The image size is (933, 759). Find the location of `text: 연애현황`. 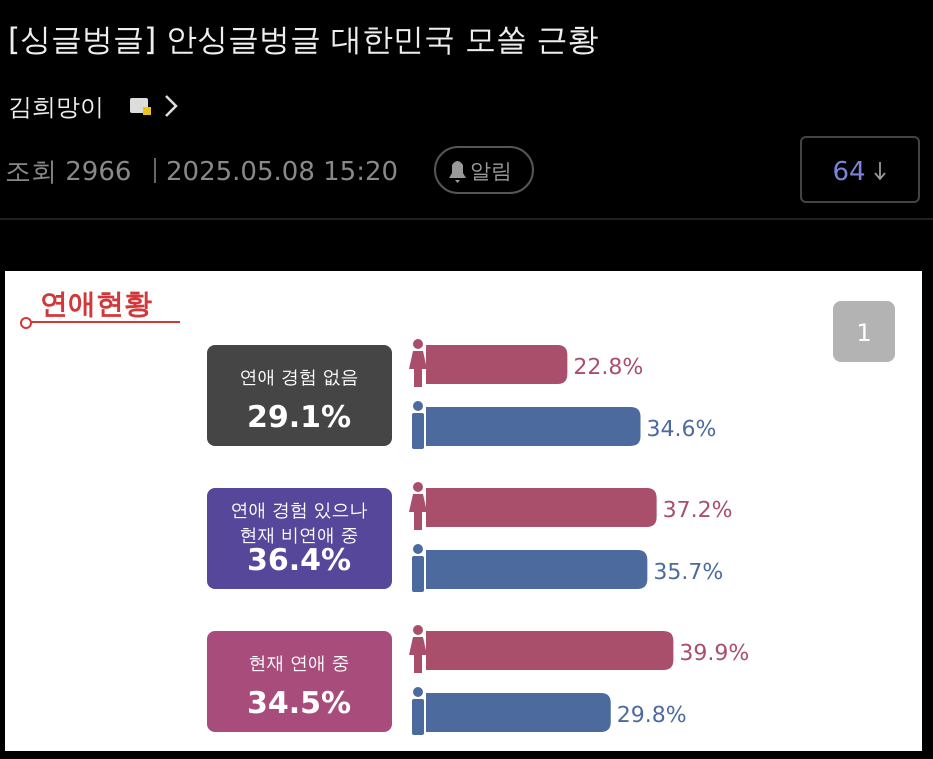

text: 연애현황 is located at coordinates (96, 303).